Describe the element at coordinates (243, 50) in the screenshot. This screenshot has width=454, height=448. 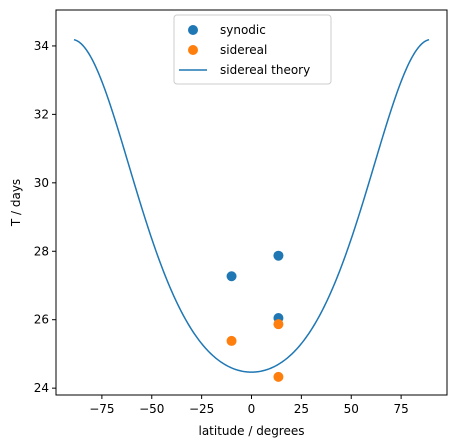
I see `legend-label-sidereal: sidereal` at that location.